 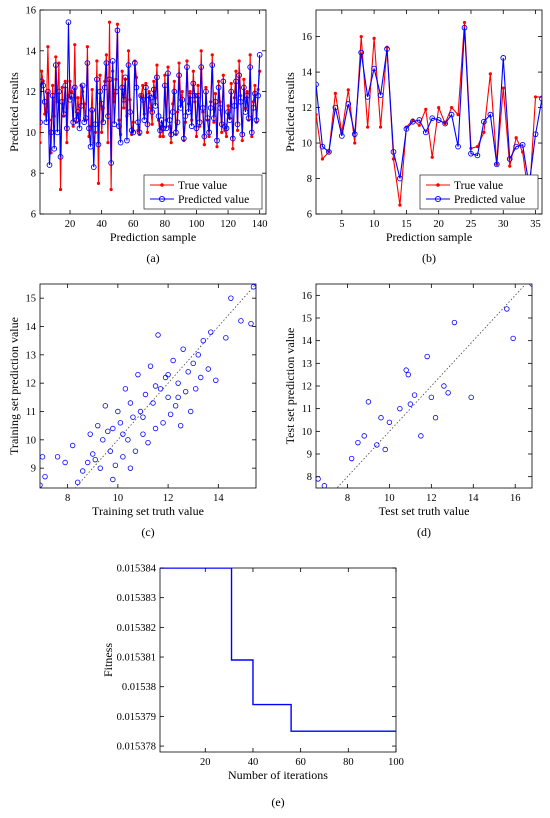 I want to click on y-tick-label: 0.015379, so click(x=136, y=717).